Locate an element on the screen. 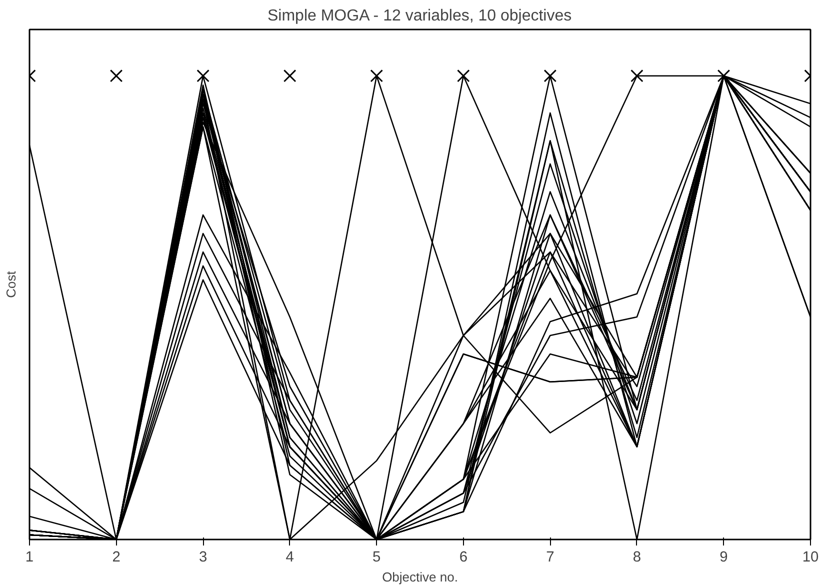 Image resolution: width=830 pixels, height=587 pixels. x-tick-label: 10 is located at coordinates (810, 558).